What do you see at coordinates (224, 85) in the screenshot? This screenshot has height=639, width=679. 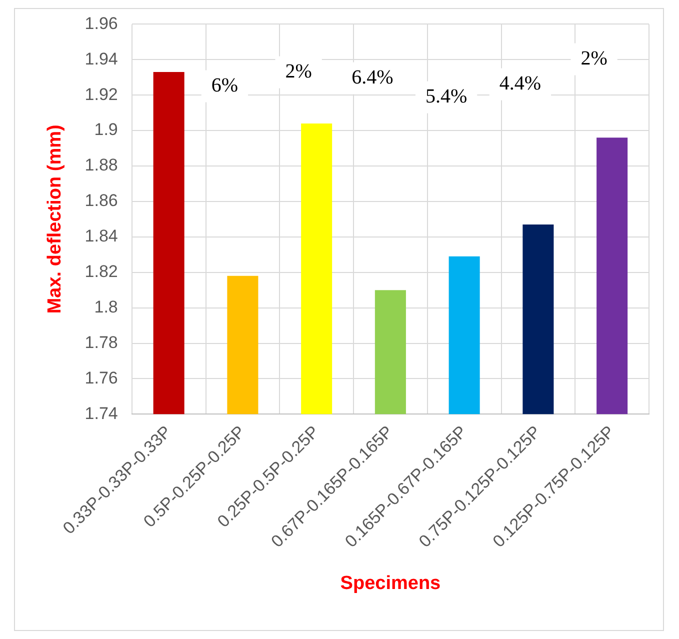 I see `annotation: 6%` at bounding box center [224, 85].